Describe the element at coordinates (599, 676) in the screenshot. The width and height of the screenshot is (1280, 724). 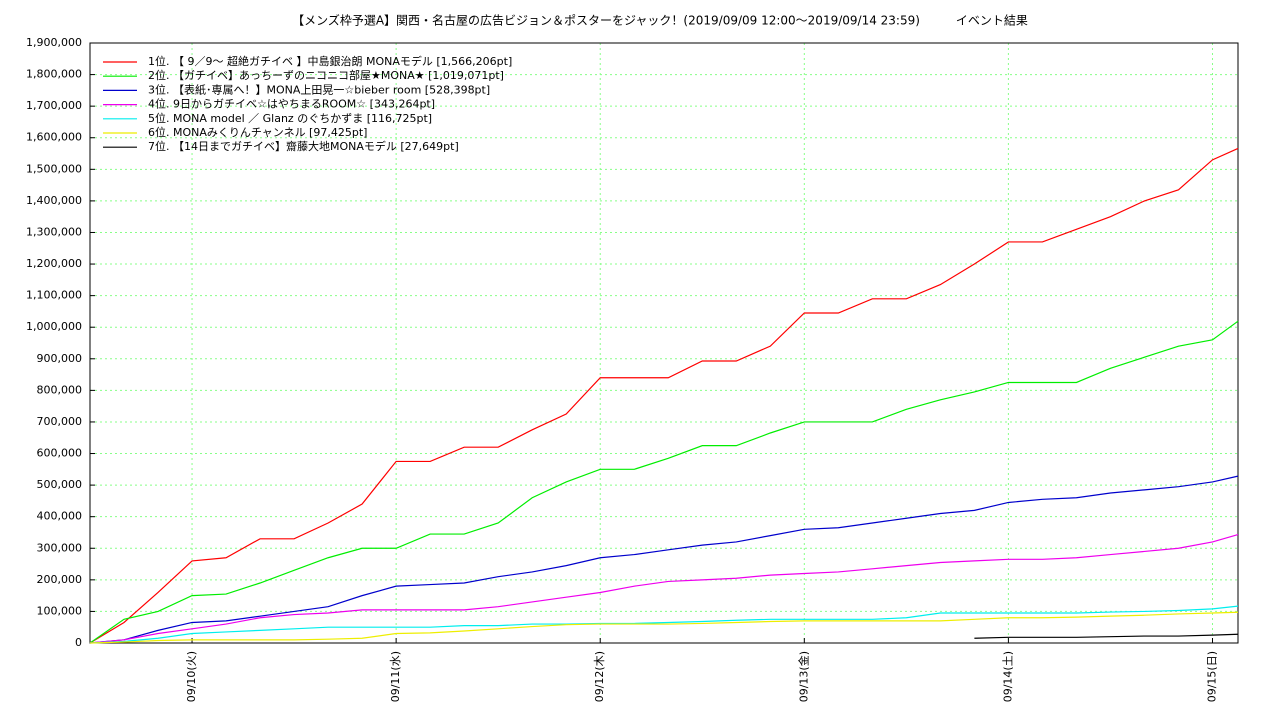
I see `x-tick-label: 09/12(木)` at that location.